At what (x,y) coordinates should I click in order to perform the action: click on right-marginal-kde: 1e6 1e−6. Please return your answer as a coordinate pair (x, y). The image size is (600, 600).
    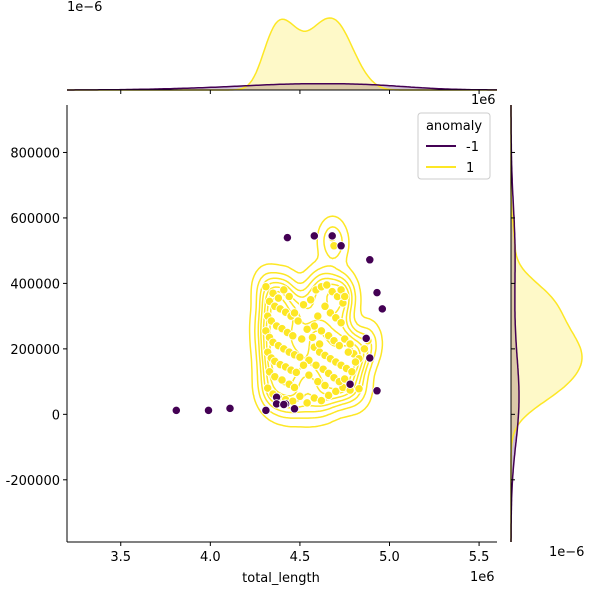
    Looking at the image, I should click on (527, 326).